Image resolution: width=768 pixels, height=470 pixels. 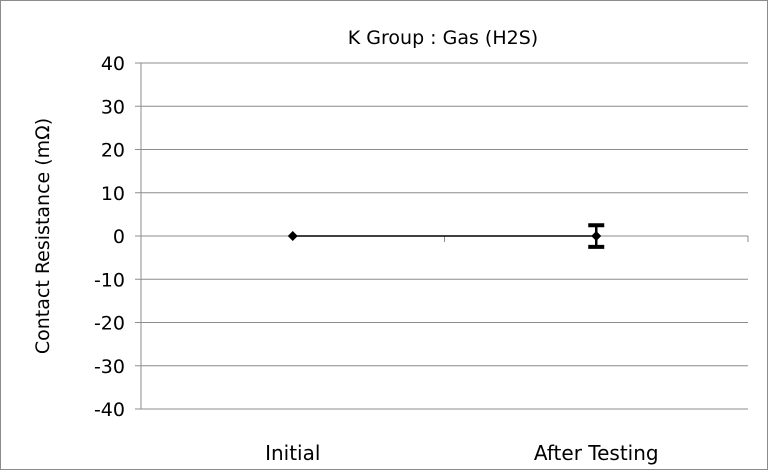 I want to click on x-category-label-1: After Testing, so click(x=596, y=453).